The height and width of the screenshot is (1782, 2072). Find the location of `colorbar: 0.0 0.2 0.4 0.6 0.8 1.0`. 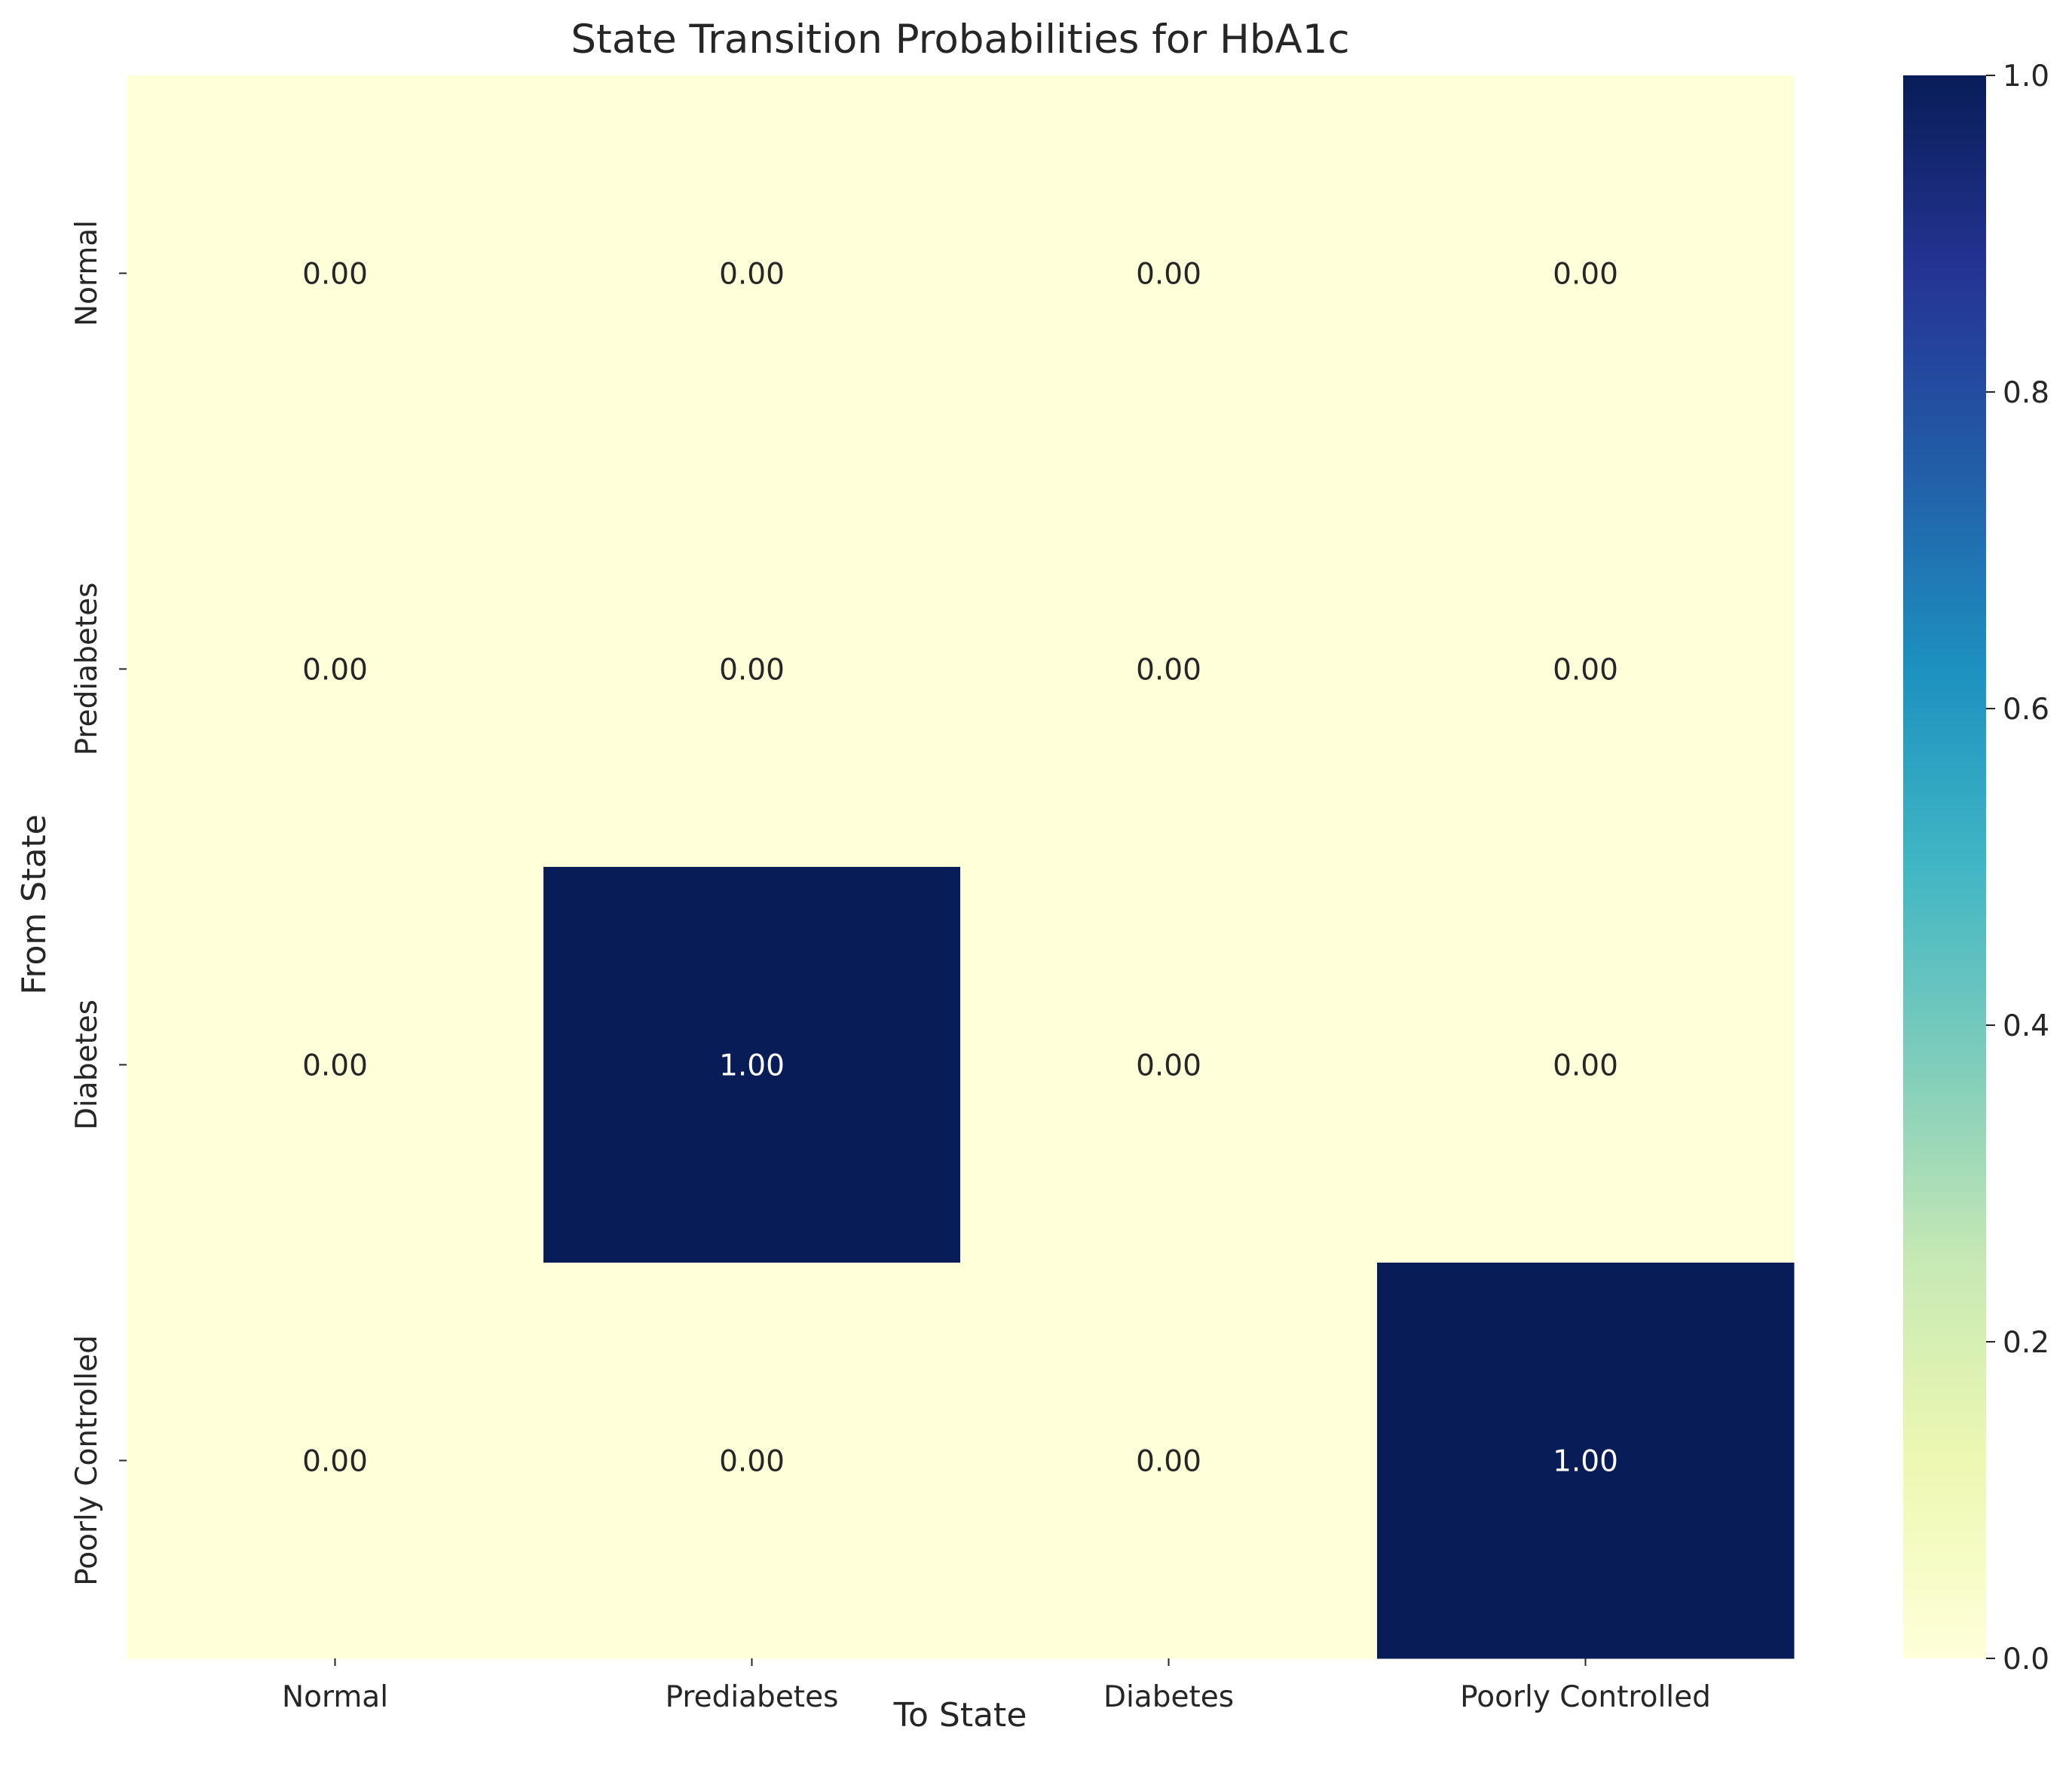

colorbar: 0.0 0.2 0.4 0.6 0.8 1.0 is located at coordinates (1976, 868).